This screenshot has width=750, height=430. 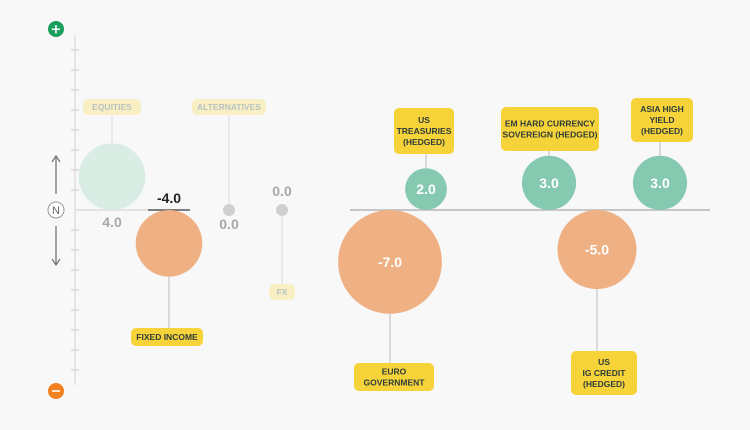 I want to click on data-label: -5.0, so click(x=597, y=250).